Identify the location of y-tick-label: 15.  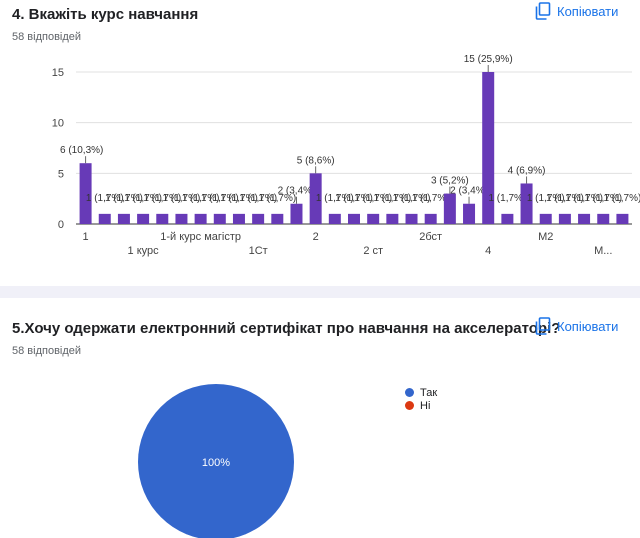
(58, 73).